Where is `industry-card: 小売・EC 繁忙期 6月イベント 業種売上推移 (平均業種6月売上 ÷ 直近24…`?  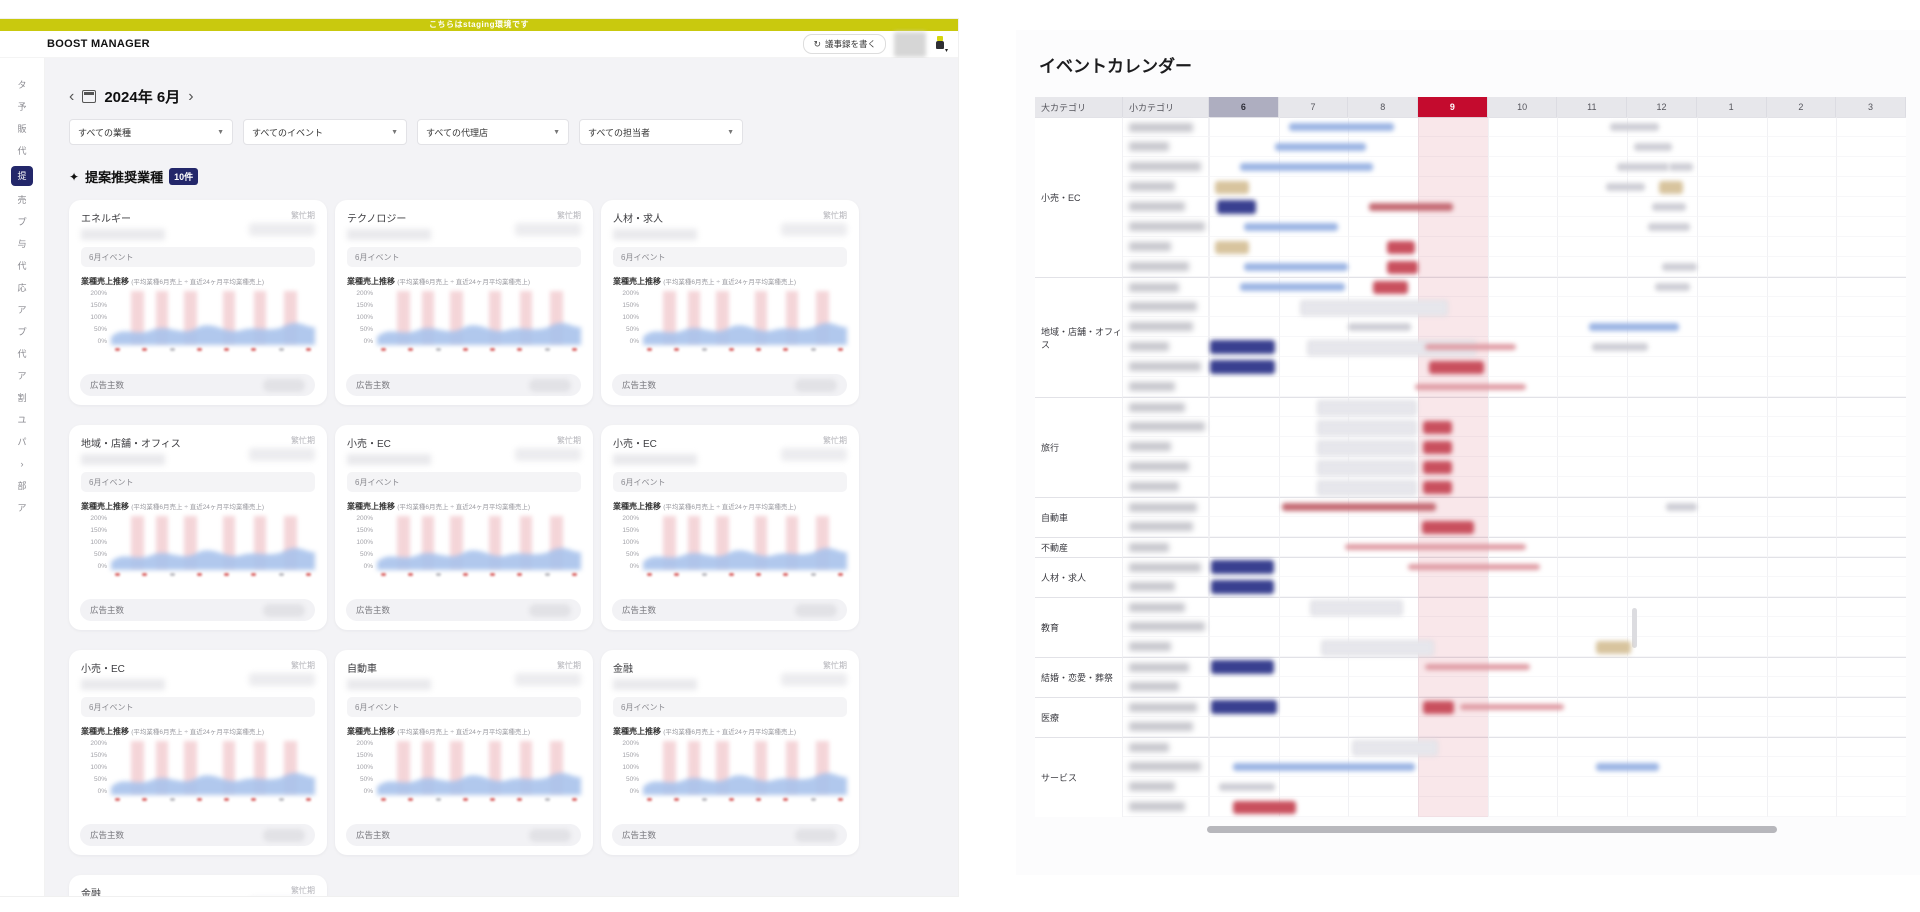 industry-card: 小売・EC 繁忙期 6月イベント 業種売上推移 (平均業種6月売上 ÷ 直近24… is located at coordinates (730, 527).